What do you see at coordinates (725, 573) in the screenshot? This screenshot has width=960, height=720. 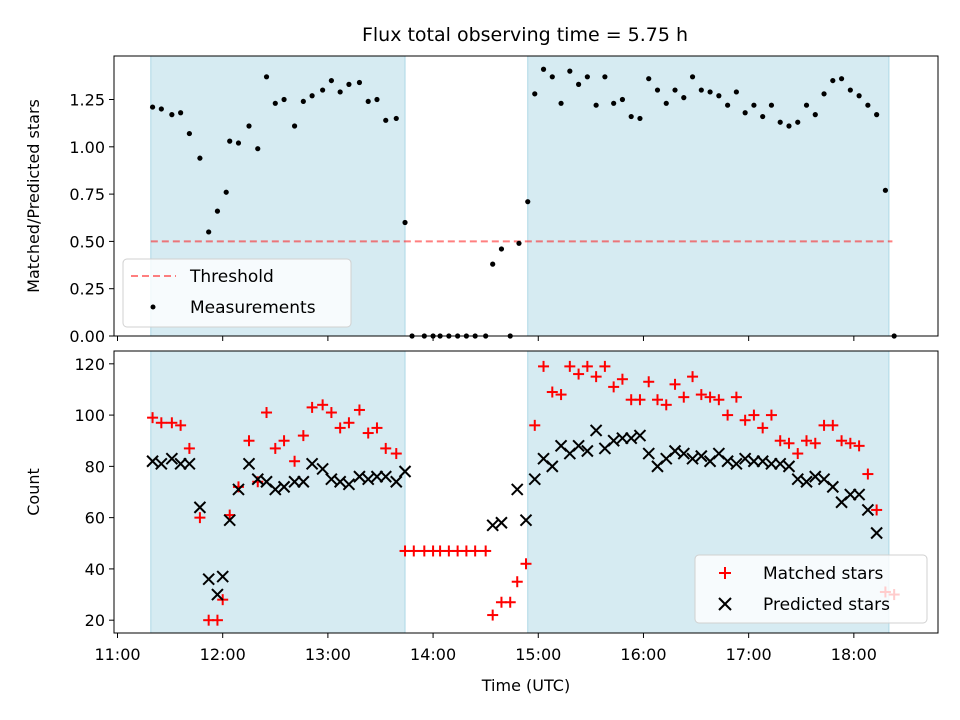 I see `legend-matched-swatch` at bounding box center [725, 573].